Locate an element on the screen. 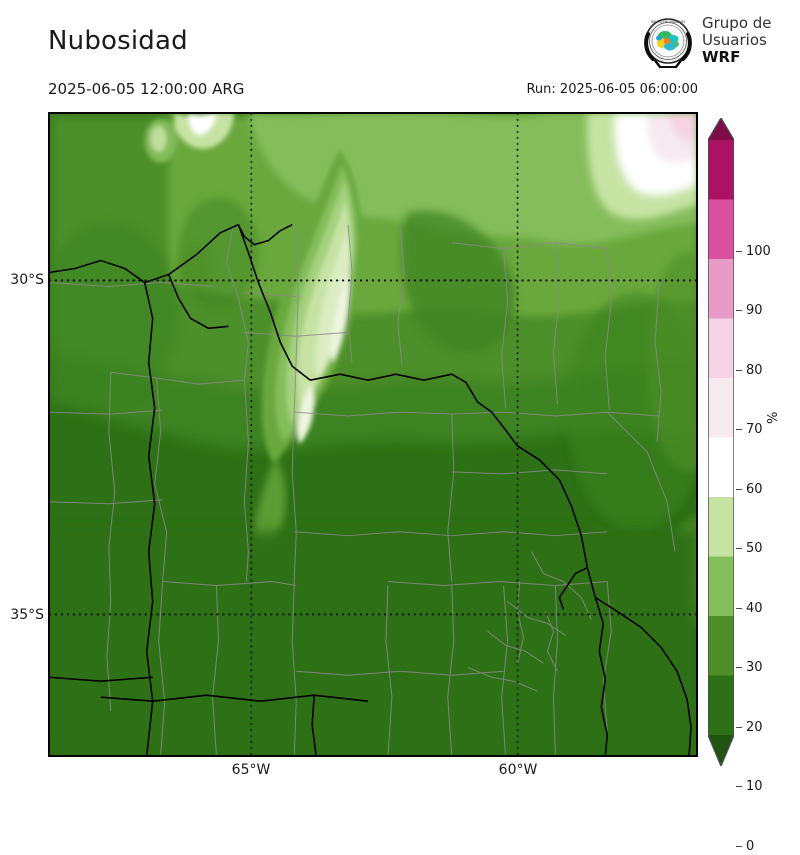  brand-logo: GRUPO DE USUARIOS Grupo de Usuarios WRF is located at coordinates (718, 43).